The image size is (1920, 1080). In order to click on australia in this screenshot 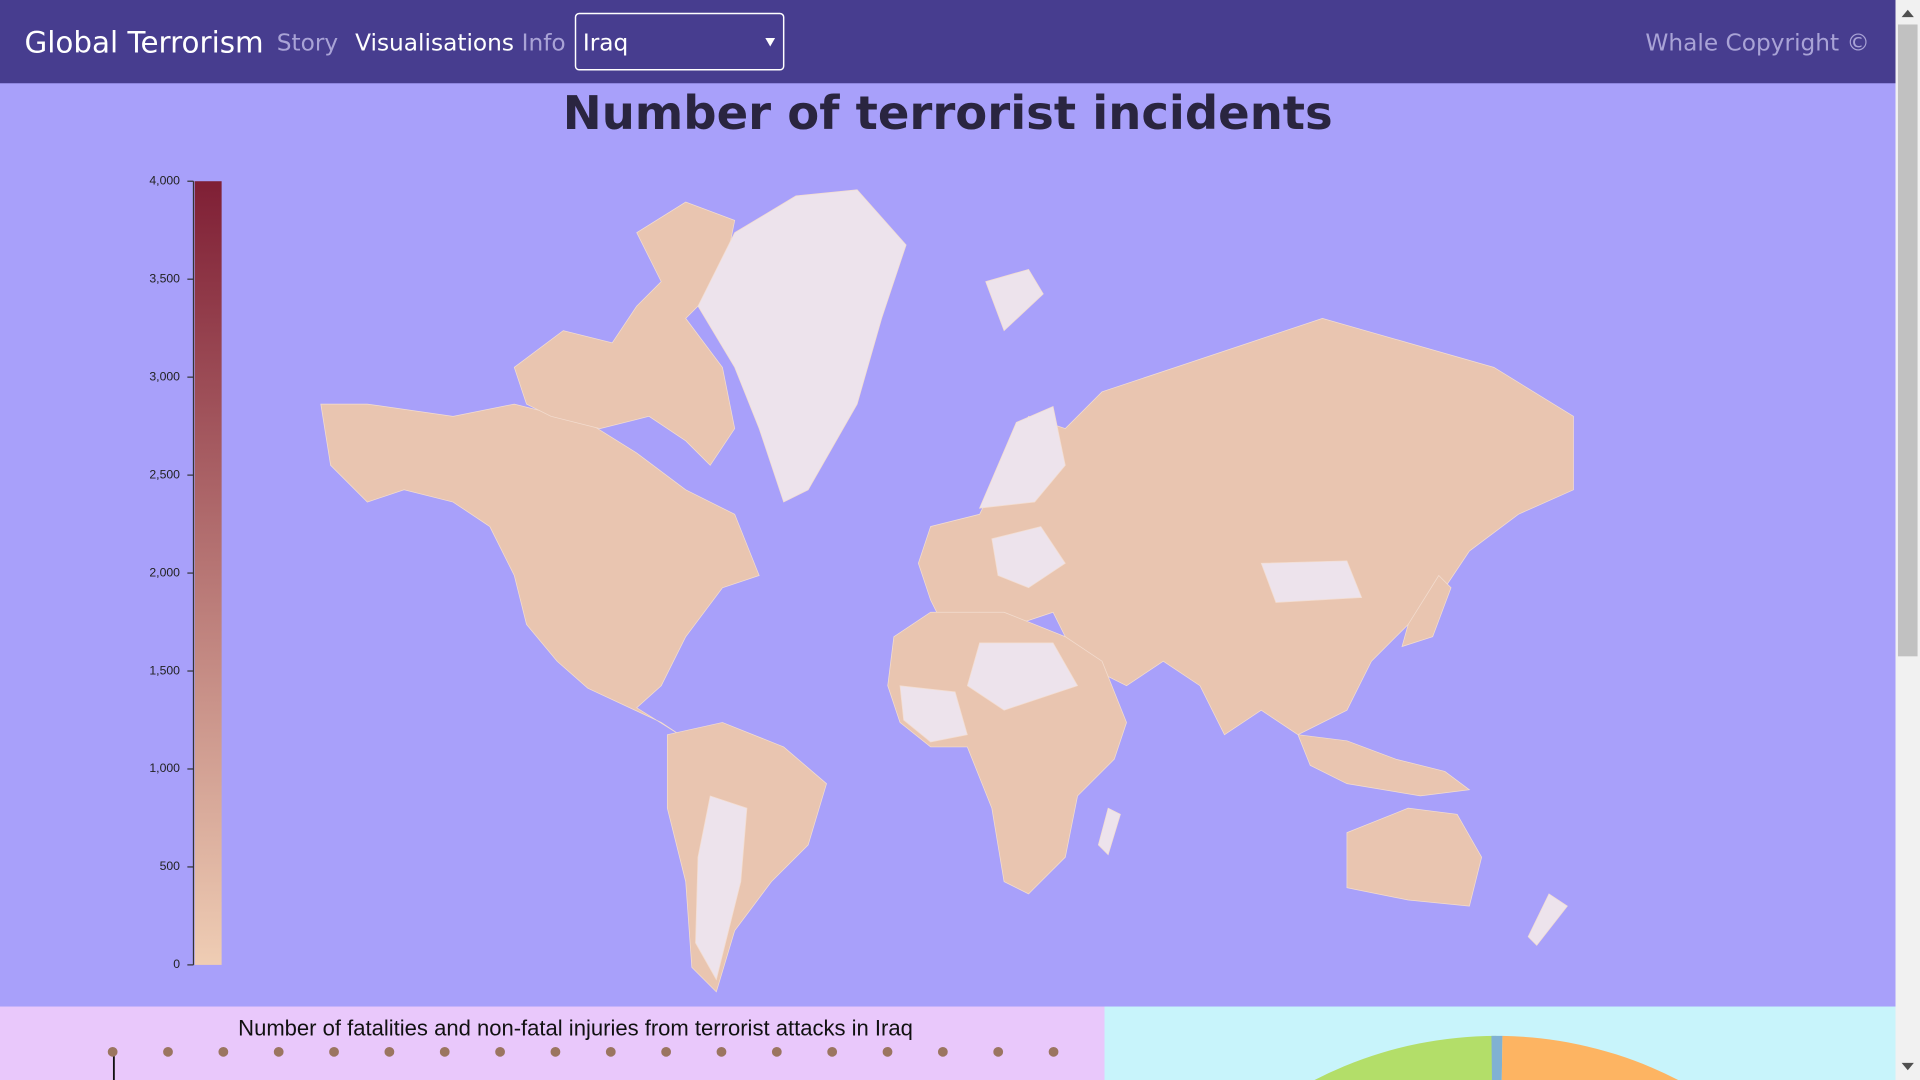, I will do `click(1414, 857)`.